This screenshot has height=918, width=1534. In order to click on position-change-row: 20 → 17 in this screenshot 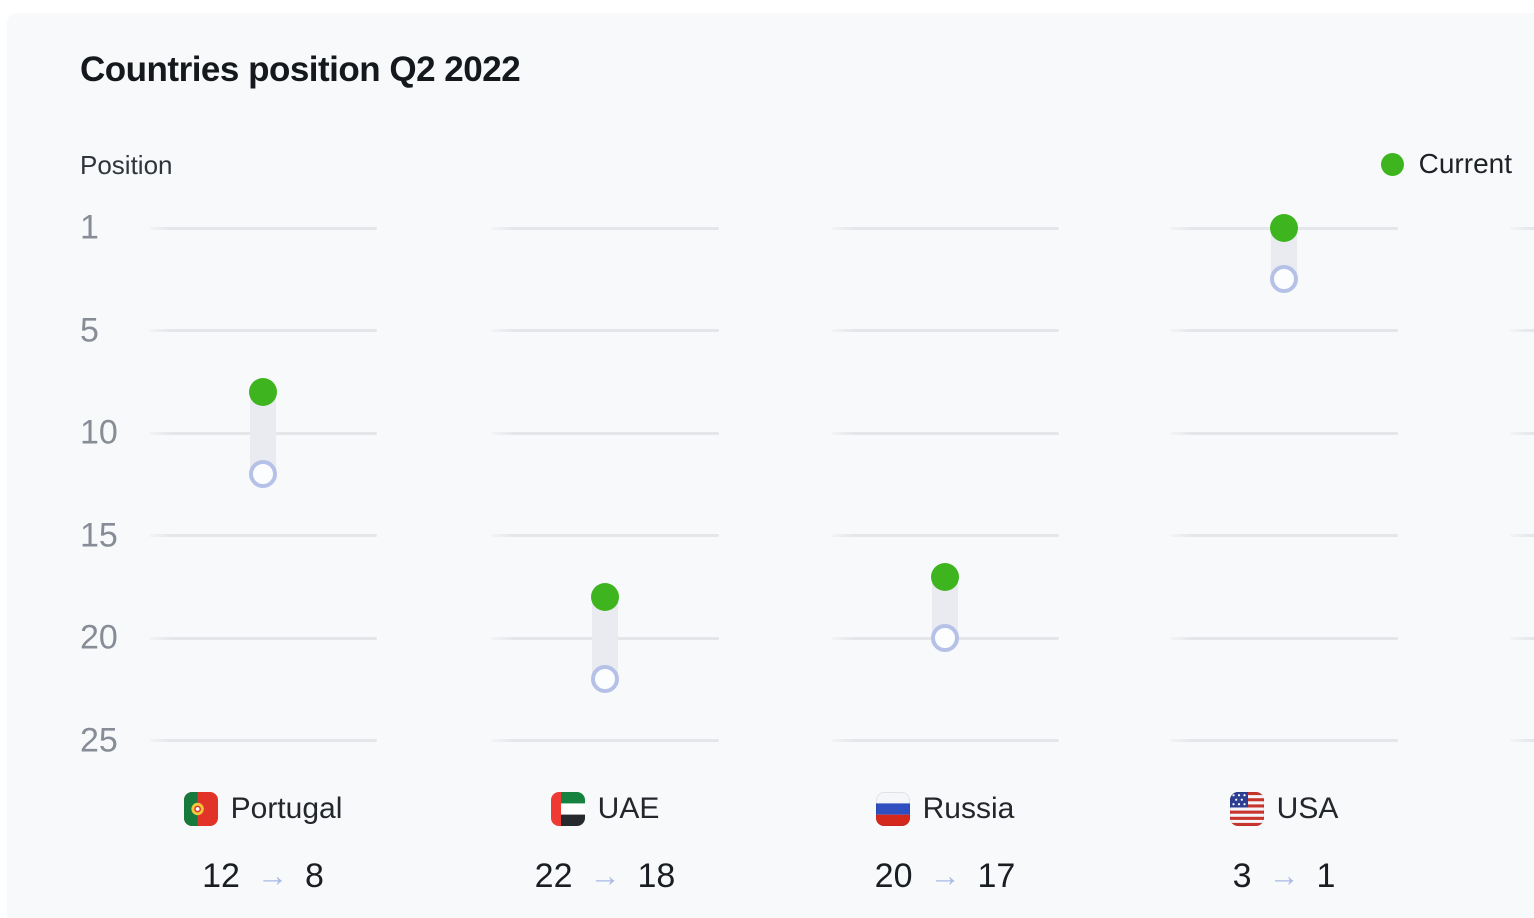, I will do `click(945, 876)`.